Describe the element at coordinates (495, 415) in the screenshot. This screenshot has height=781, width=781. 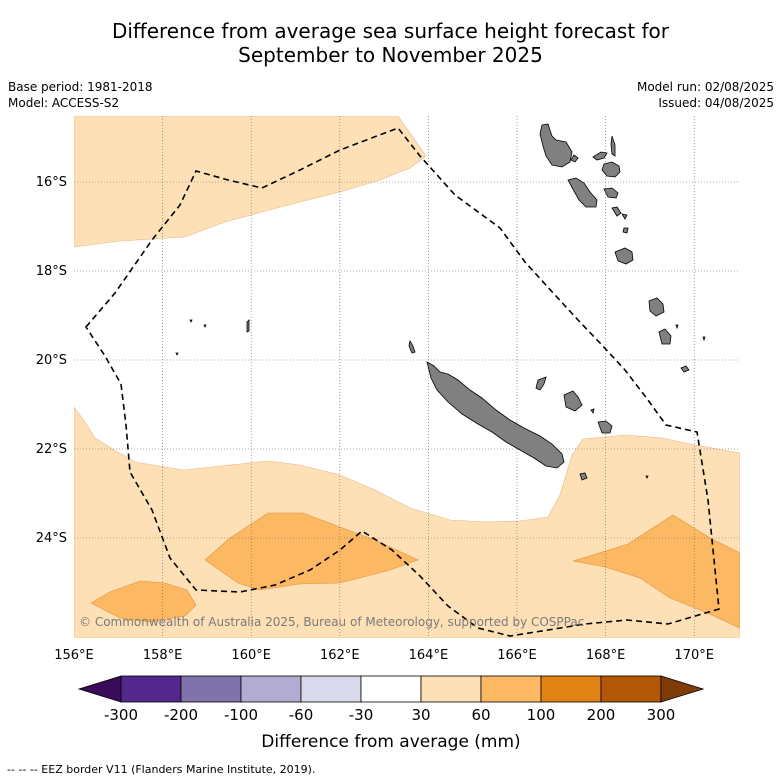
I see `island-new-caledonia` at that location.